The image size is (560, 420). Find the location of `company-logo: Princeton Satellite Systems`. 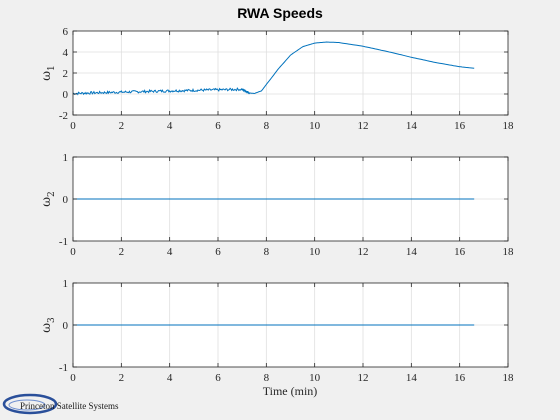

company-logo: Princeton Satellite Systems is located at coordinates (60, 404).